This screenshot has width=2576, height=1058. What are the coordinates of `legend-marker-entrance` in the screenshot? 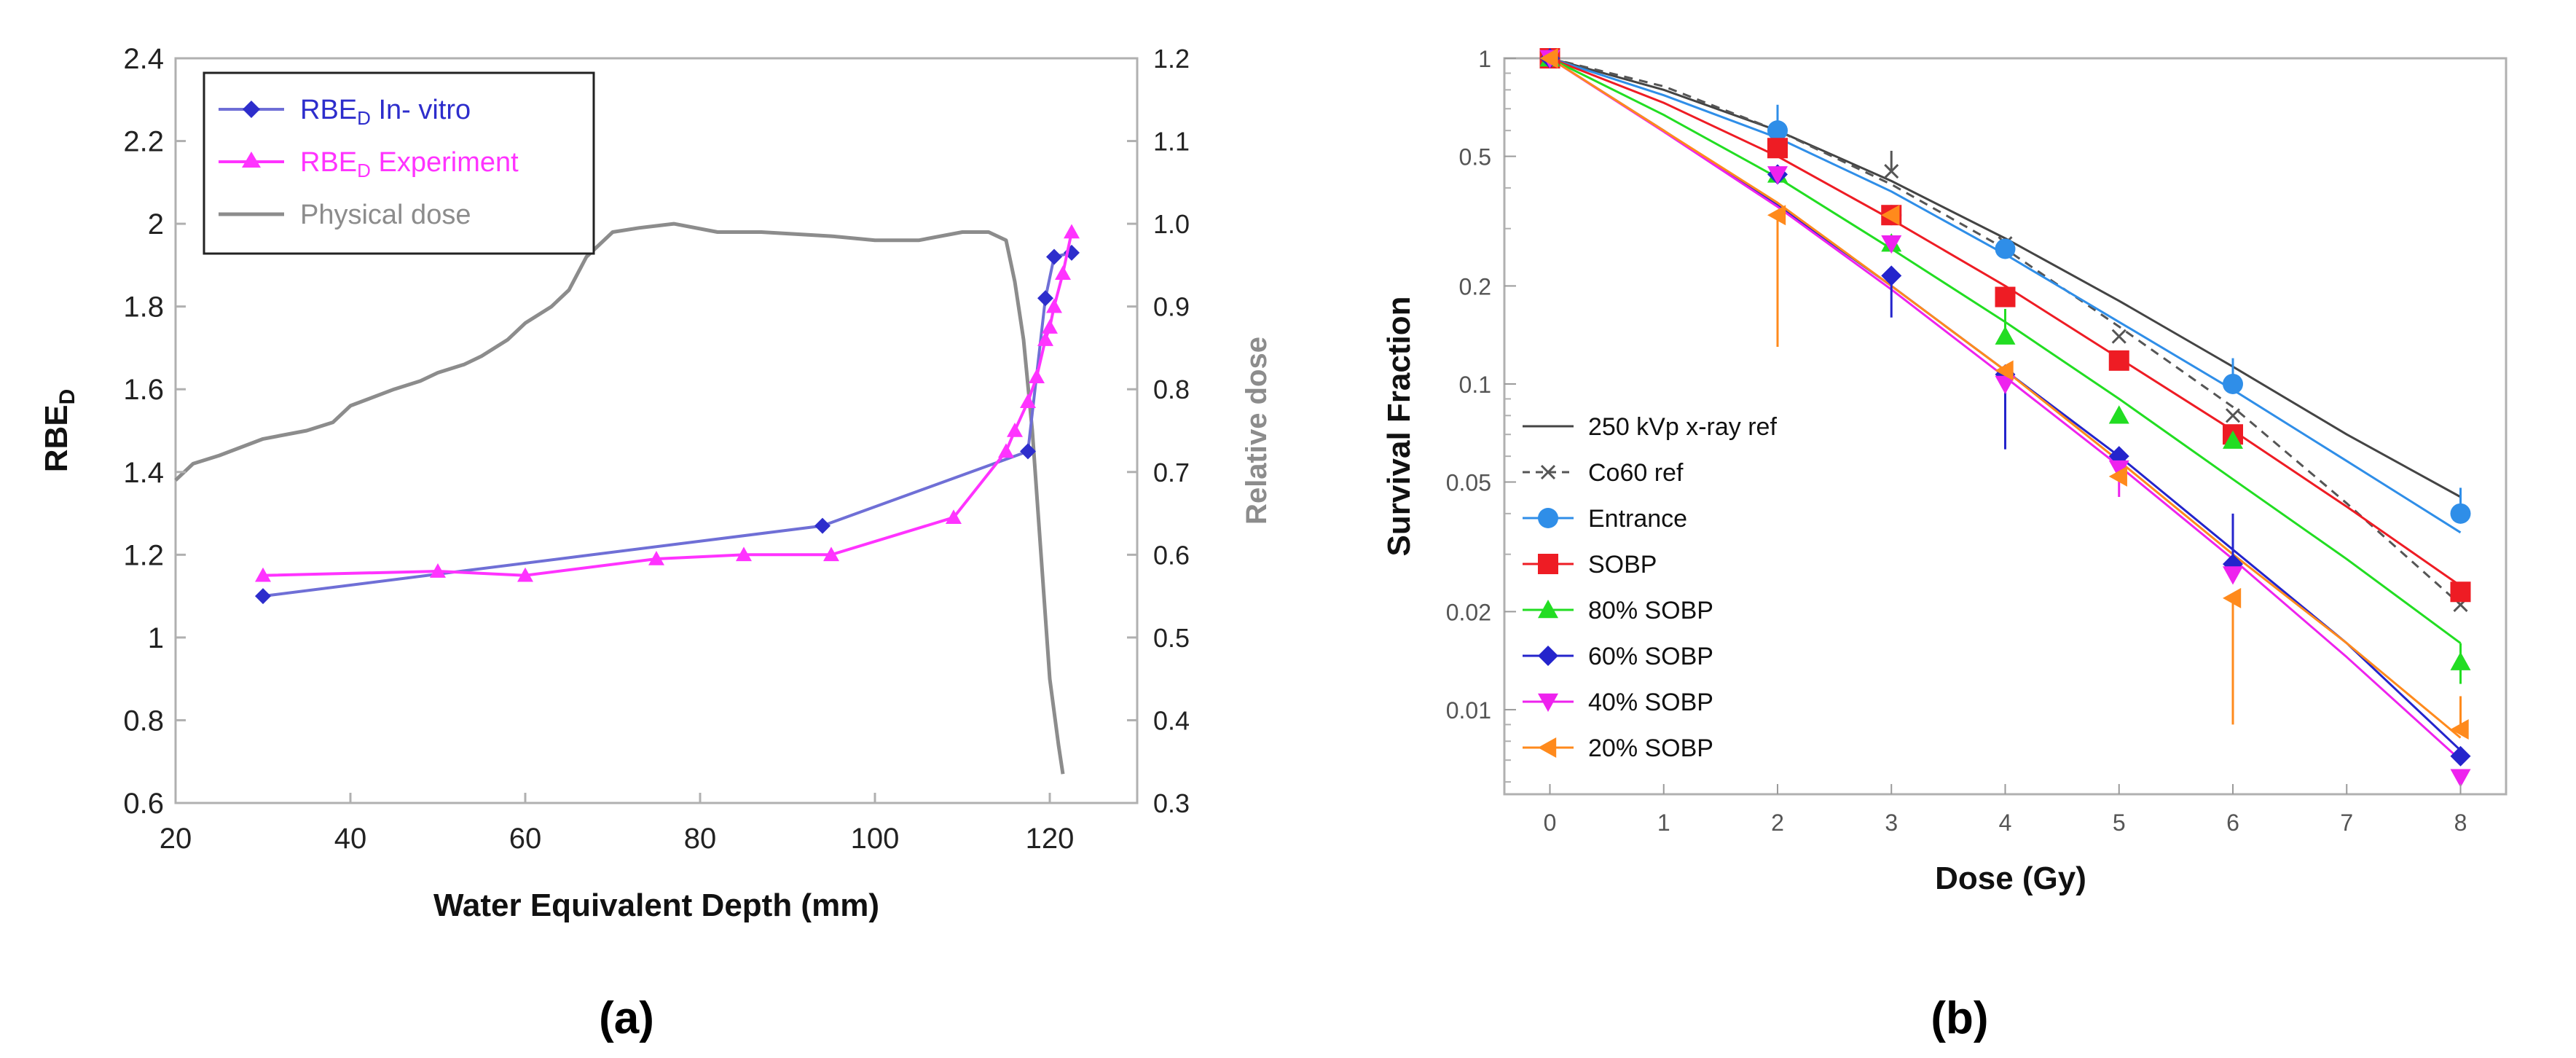 It's located at (1548, 518).